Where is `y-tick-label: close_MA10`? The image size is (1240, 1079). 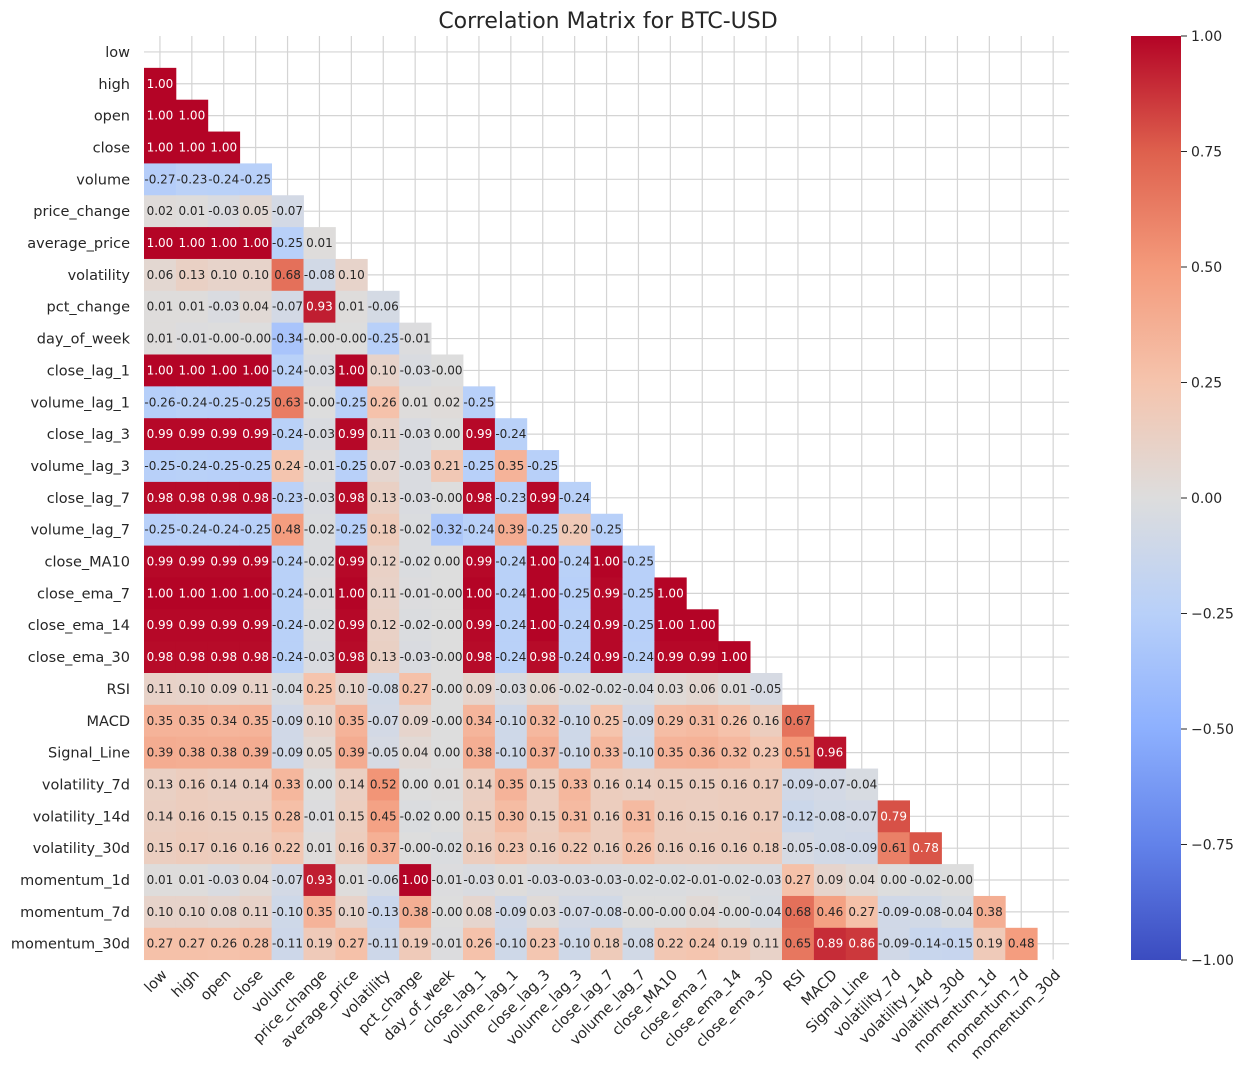 y-tick-label: close_MA10 is located at coordinates (87, 563).